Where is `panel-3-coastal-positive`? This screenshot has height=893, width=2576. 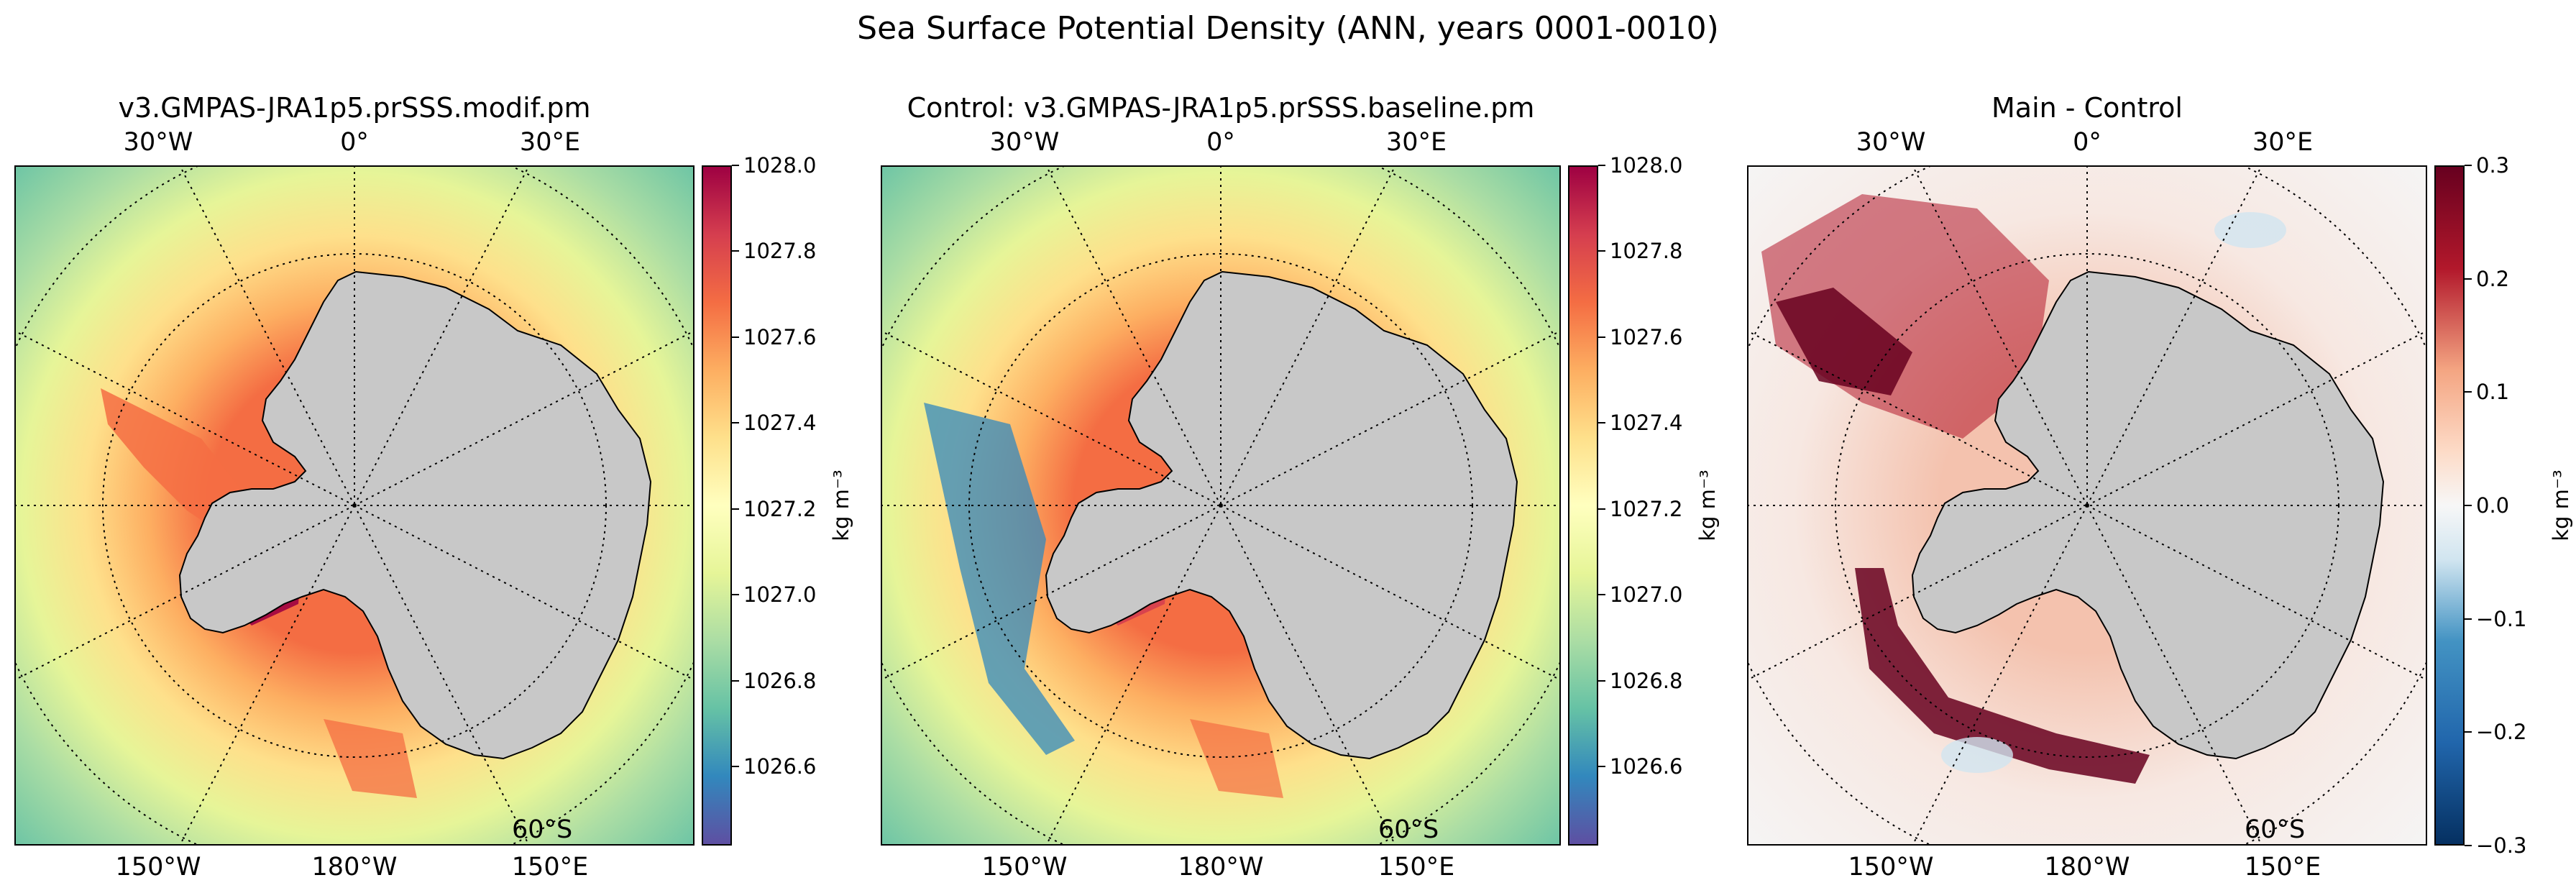 panel-3-coastal-positive is located at coordinates (2003, 676).